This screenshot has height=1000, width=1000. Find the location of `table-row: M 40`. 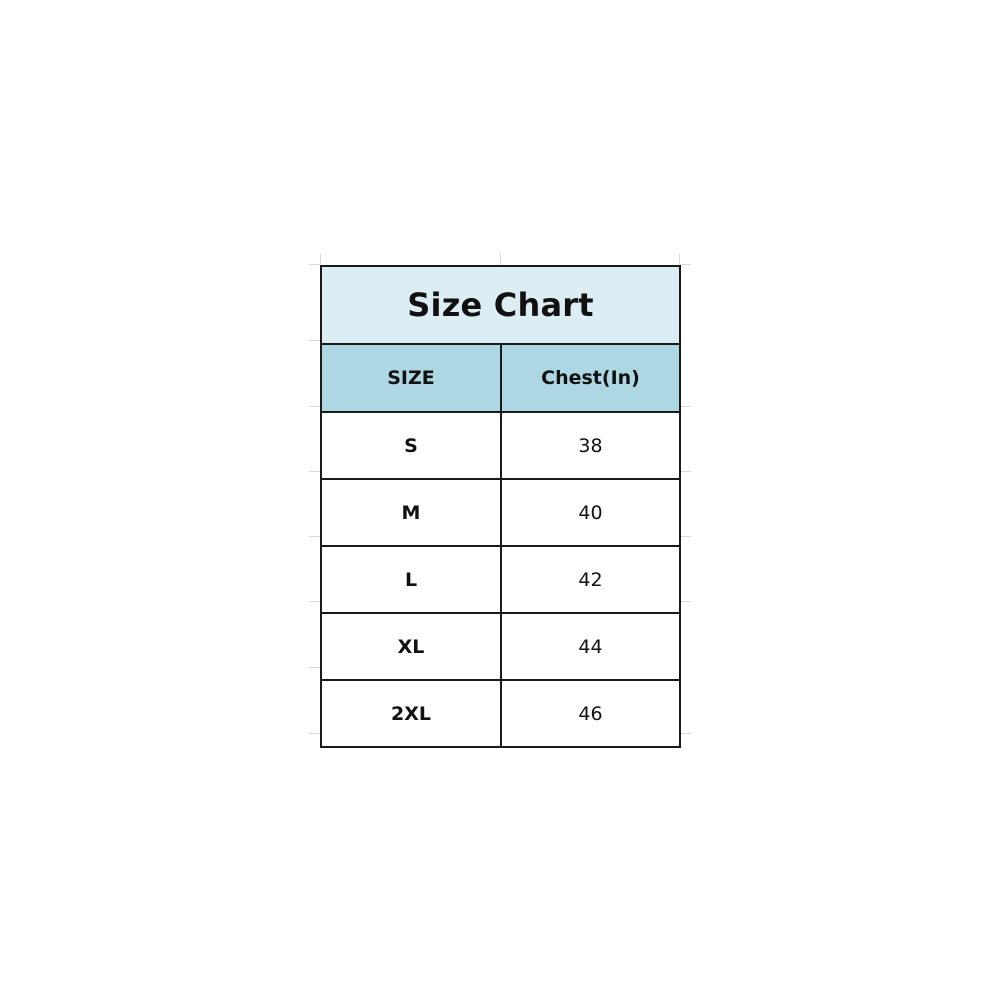

table-row: M 40 is located at coordinates (501, 512).